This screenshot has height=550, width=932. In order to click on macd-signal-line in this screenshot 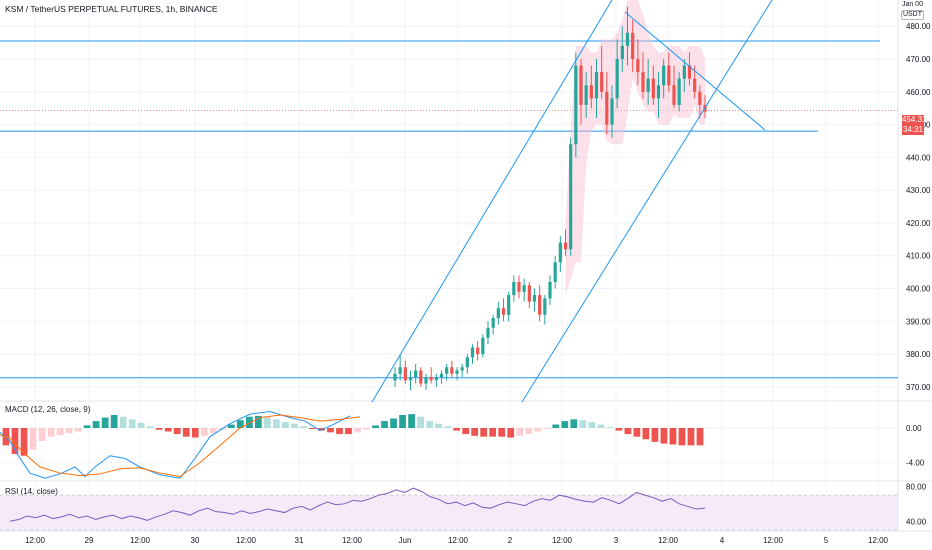, I will do `click(180, 446)`.